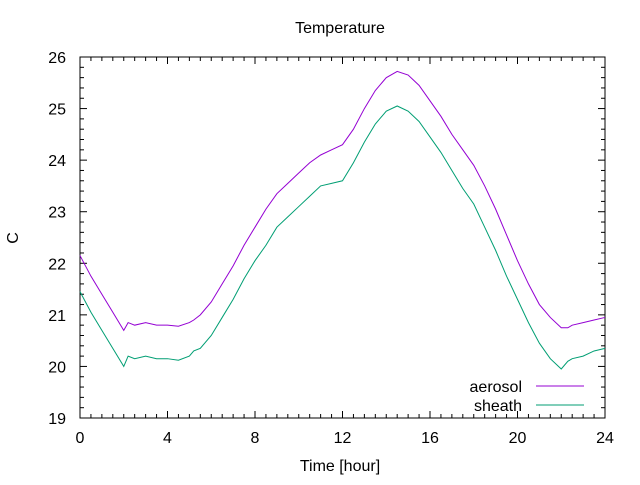 This screenshot has width=640, height=485. I want to click on y-tick-label: 21, so click(57, 316).